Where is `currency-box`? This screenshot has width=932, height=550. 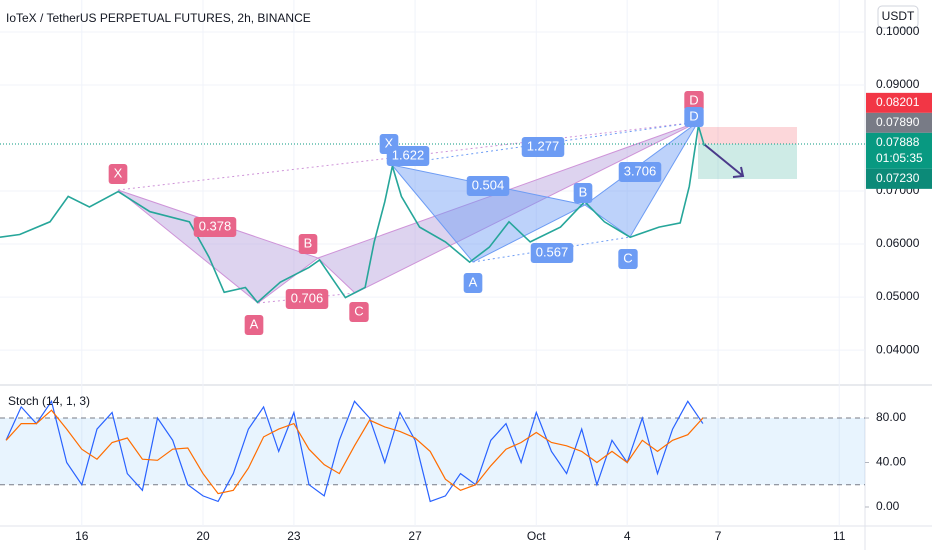
currency-box is located at coordinates (898, 17).